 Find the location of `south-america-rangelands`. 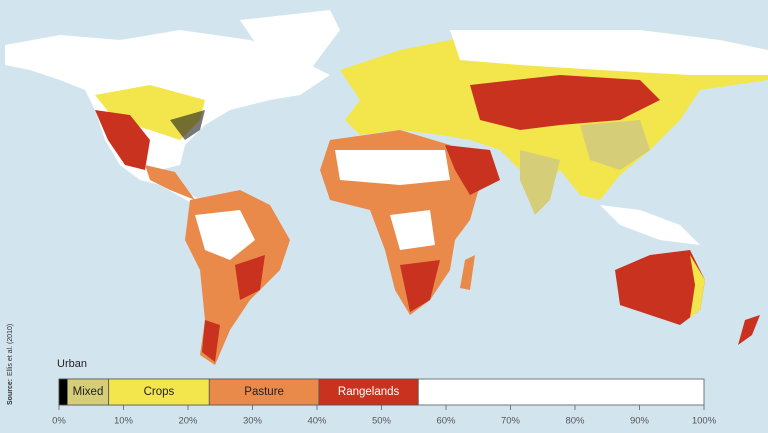

south-america-rangelands is located at coordinates (250, 277).